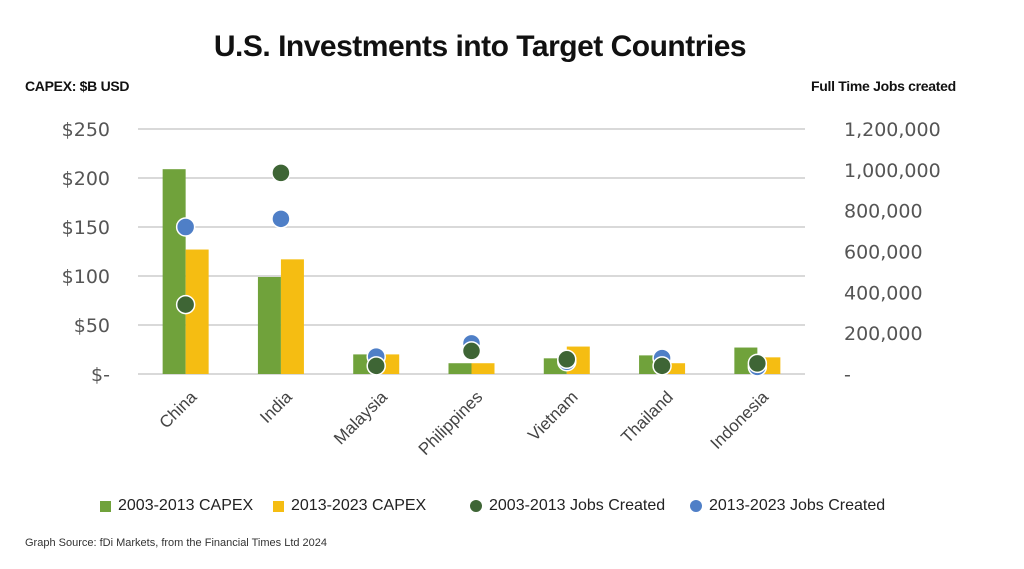 The width and height of the screenshot is (1024, 569). What do you see at coordinates (892, 130) in the screenshot?
I see `right-tick-label: 1,200,000` at bounding box center [892, 130].